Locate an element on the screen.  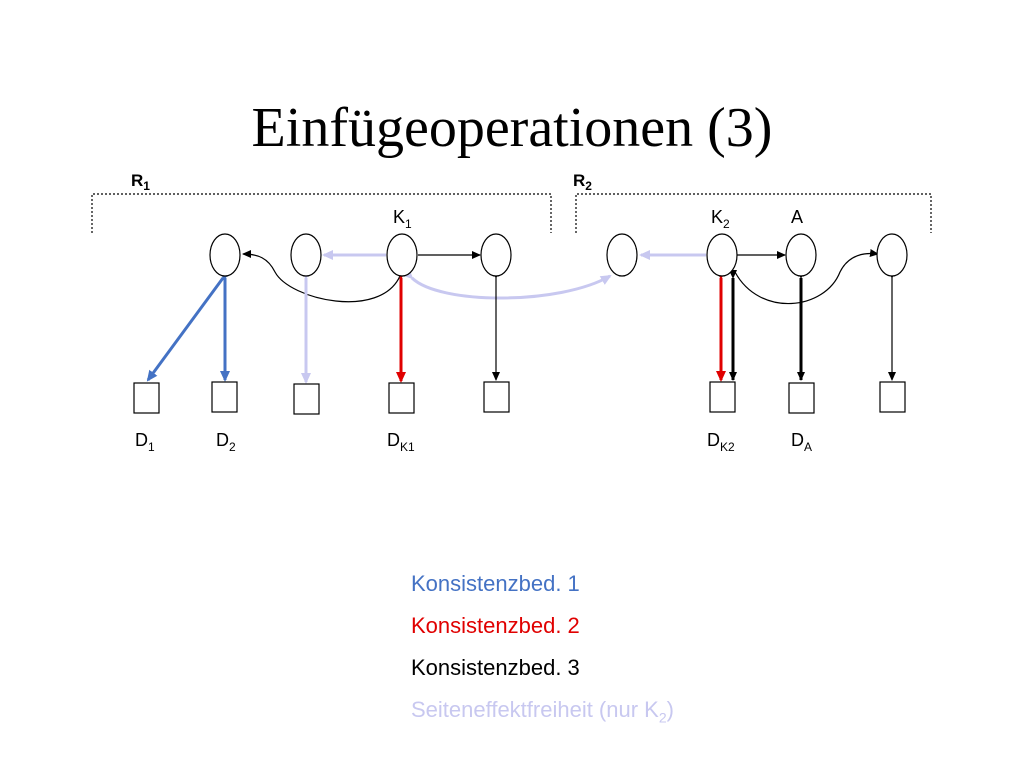
slide-title: Einfügeoperationen (3) is located at coordinates (512, 128).